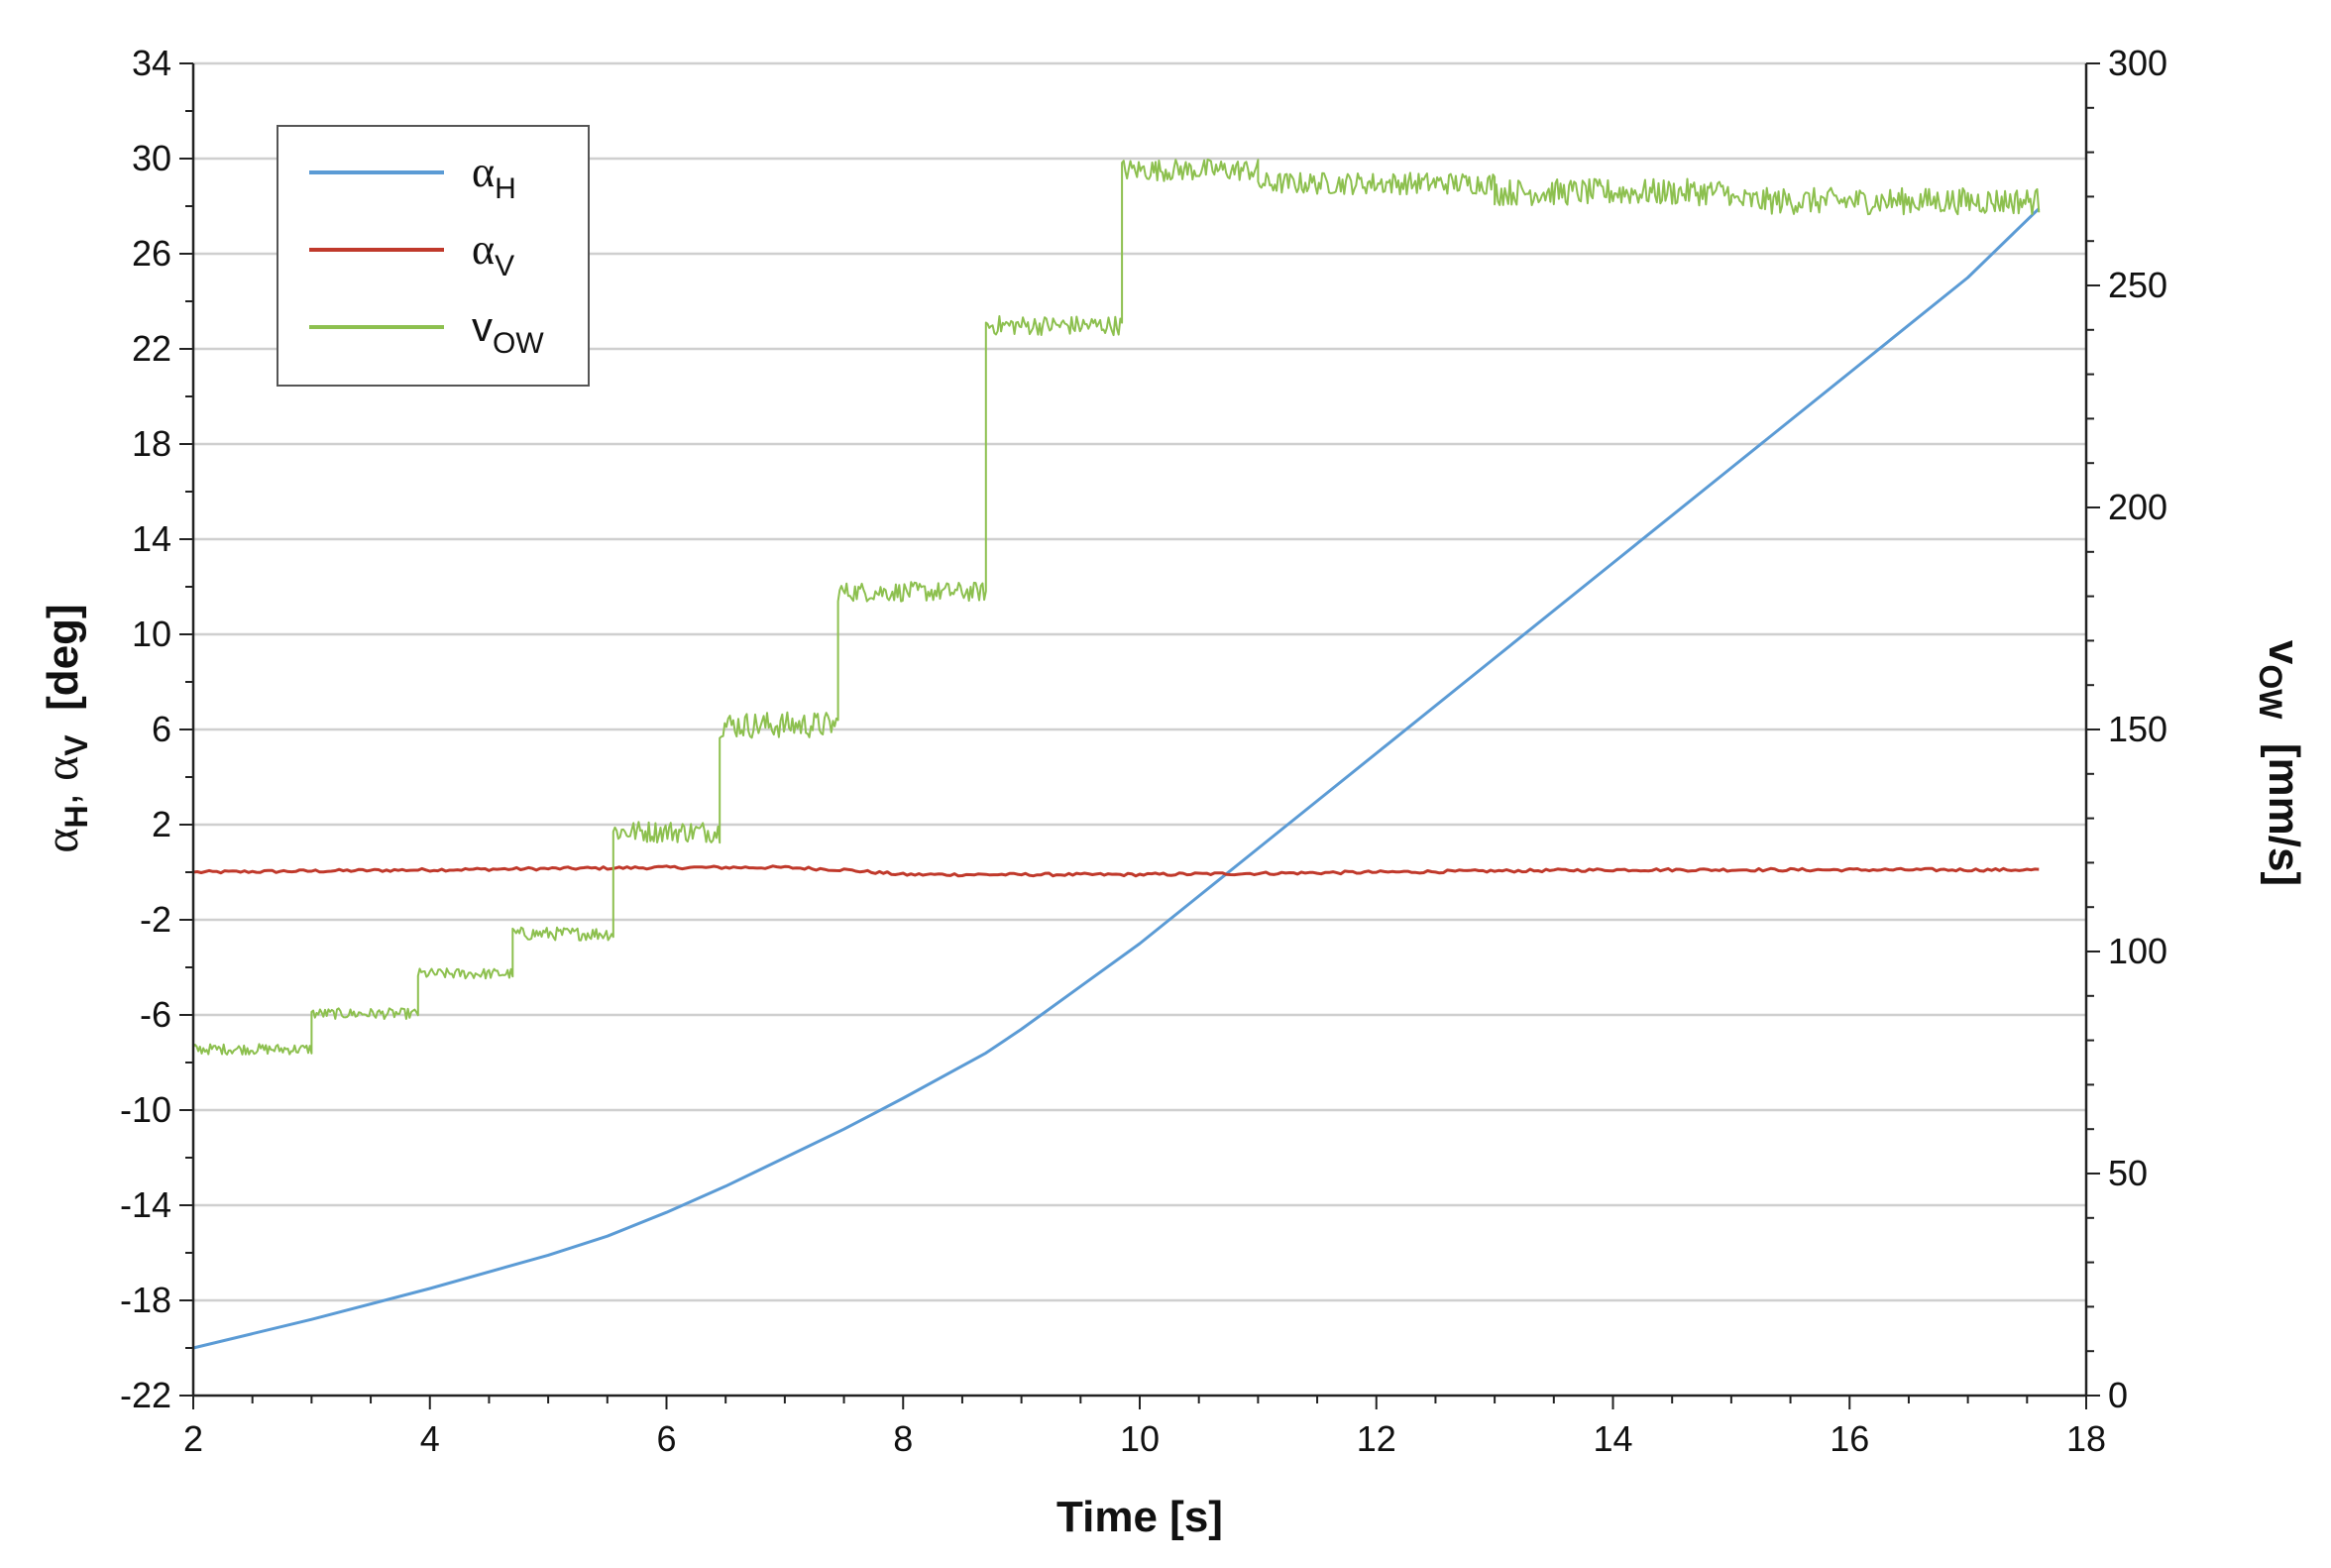 Image resolution: width=2331 pixels, height=1568 pixels. What do you see at coordinates (161, 729) in the screenshot?
I see `left-tick-label: 6` at bounding box center [161, 729].